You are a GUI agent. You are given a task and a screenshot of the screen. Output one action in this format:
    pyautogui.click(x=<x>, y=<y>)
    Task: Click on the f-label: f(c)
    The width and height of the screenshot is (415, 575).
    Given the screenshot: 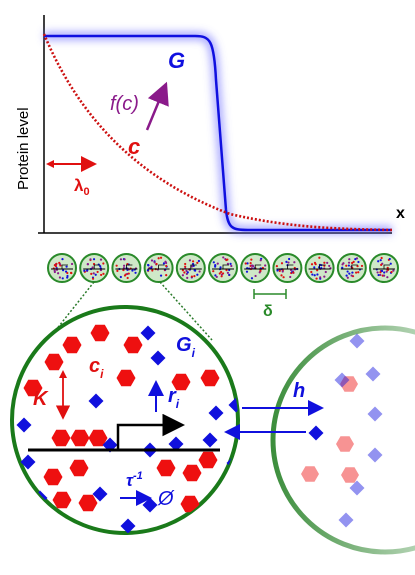 What is the action you would take?
    pyautogui.click(x=124, y=104)
    